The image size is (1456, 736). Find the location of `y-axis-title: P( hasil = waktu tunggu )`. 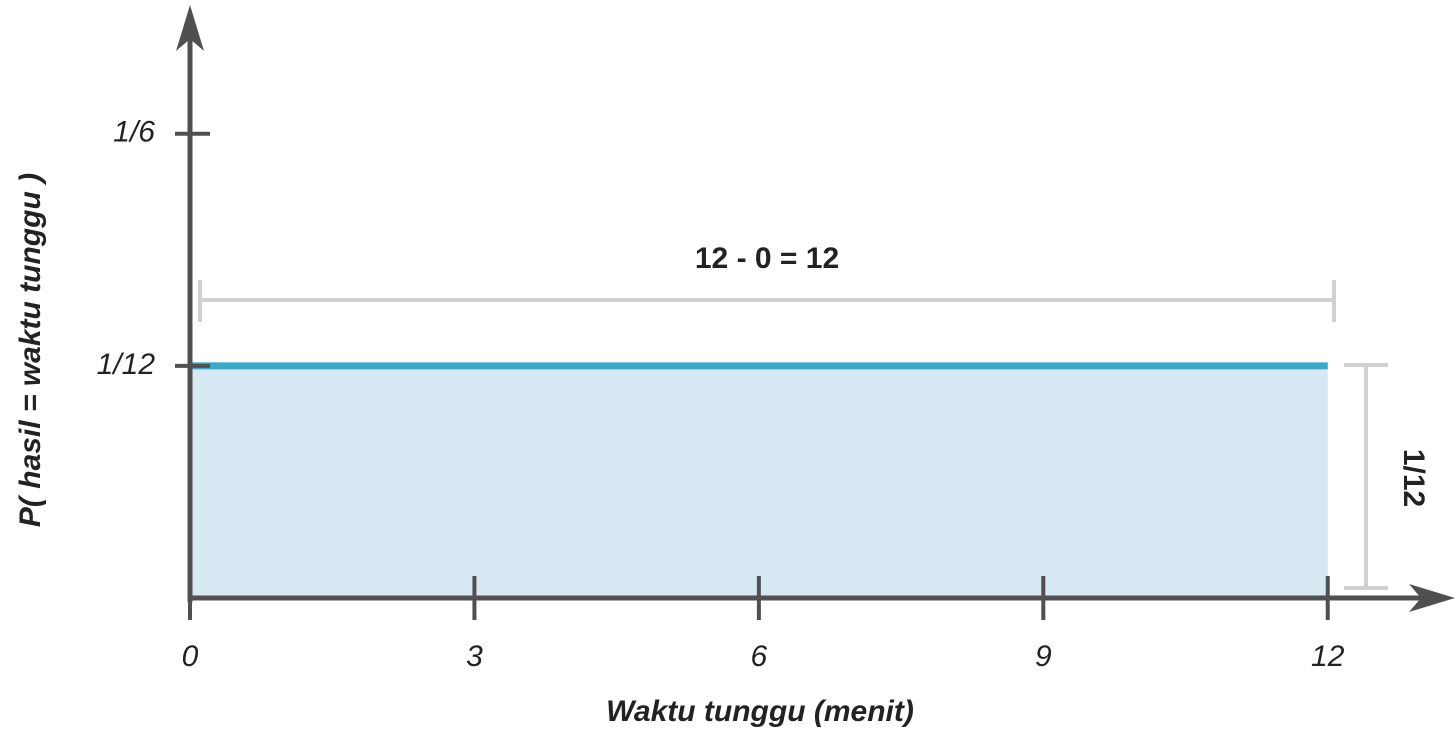

y-axis-title: P( hasil = waktu tunggu ) is located at coordinates (30, 350).